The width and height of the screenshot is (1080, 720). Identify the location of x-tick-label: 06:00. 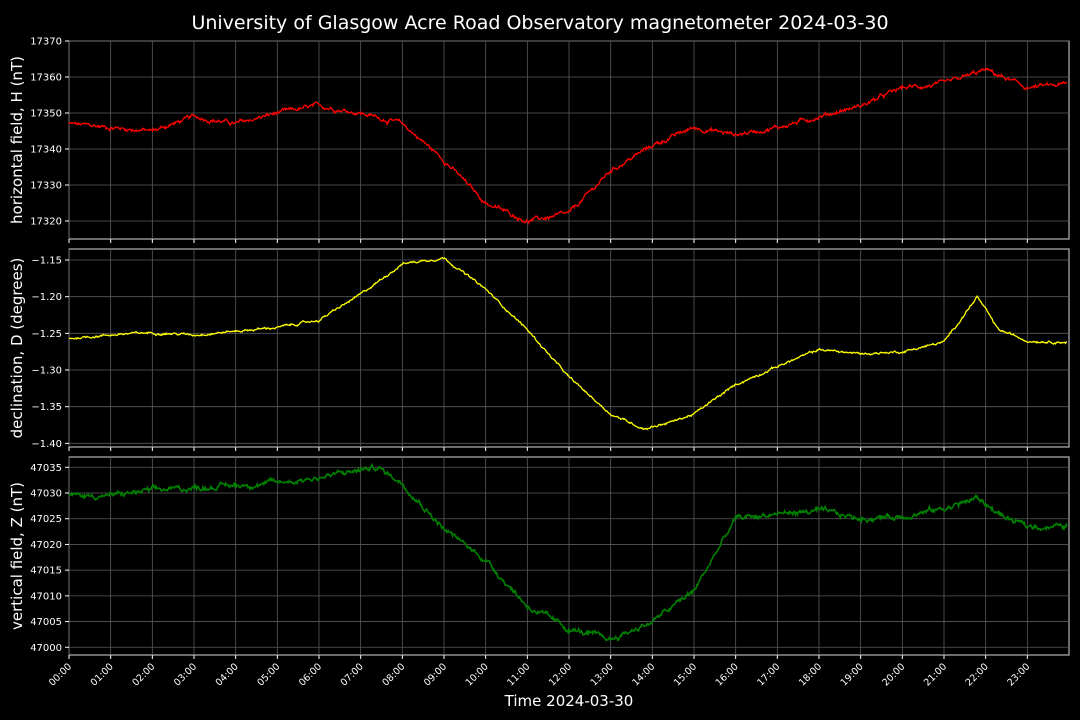
(310, 674).